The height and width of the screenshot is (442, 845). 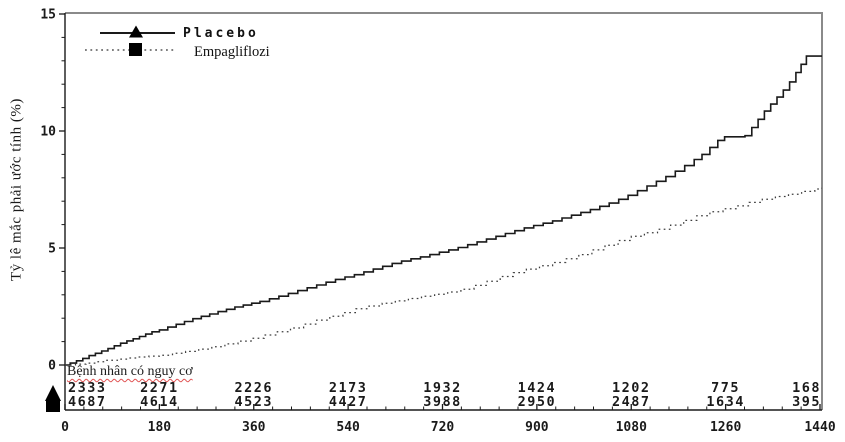 What do you see at coordinates (130, 371) in the screenshot?
I see `risk-table-title: Bệnh nhân có nguy cơ` at bounding box center [130, 371].